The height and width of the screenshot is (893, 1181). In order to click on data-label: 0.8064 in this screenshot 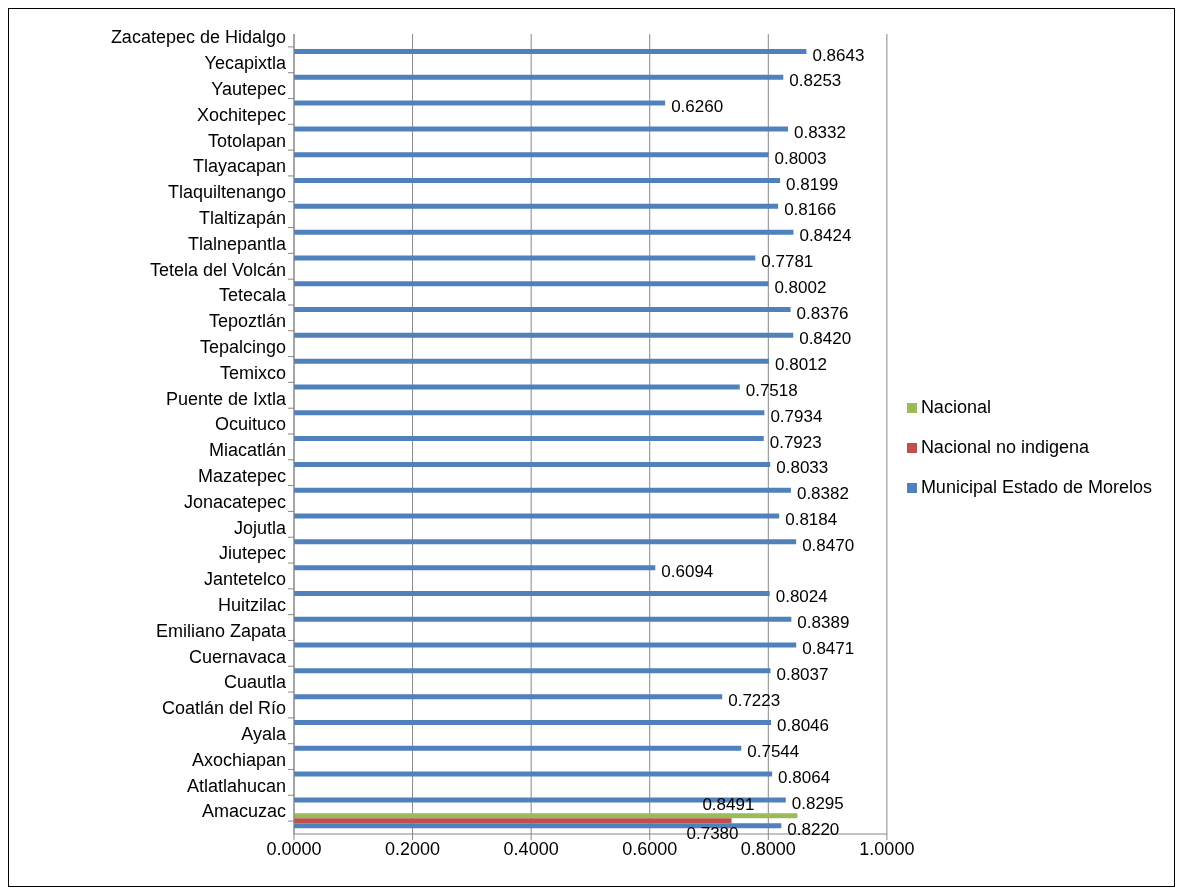, I will do `click(804, 778)`.